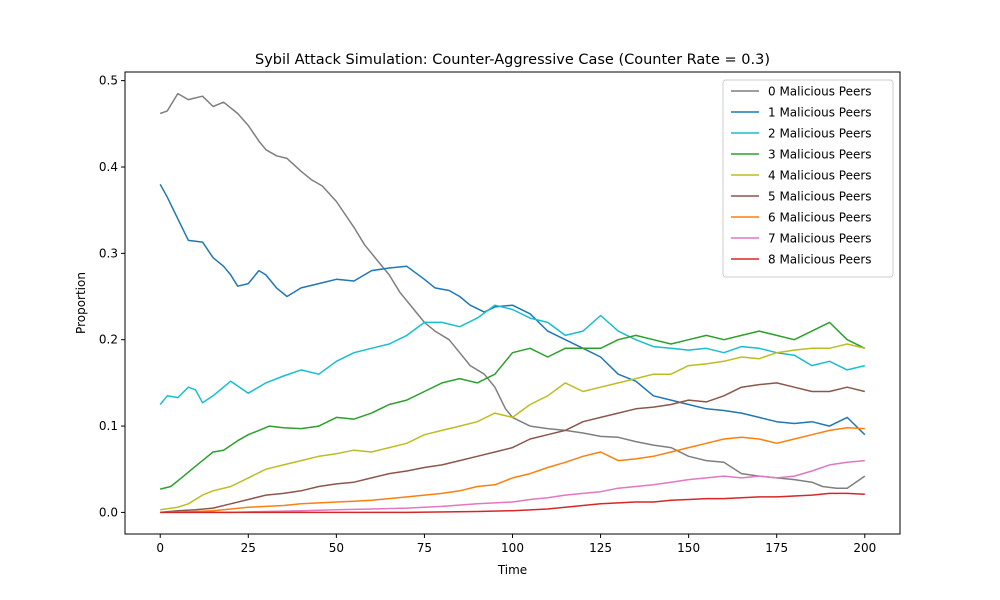 The width and height of the screenshot is (1000, 600). I want to click on legend-label: 4 Malicious Peers, so click(820, 176).